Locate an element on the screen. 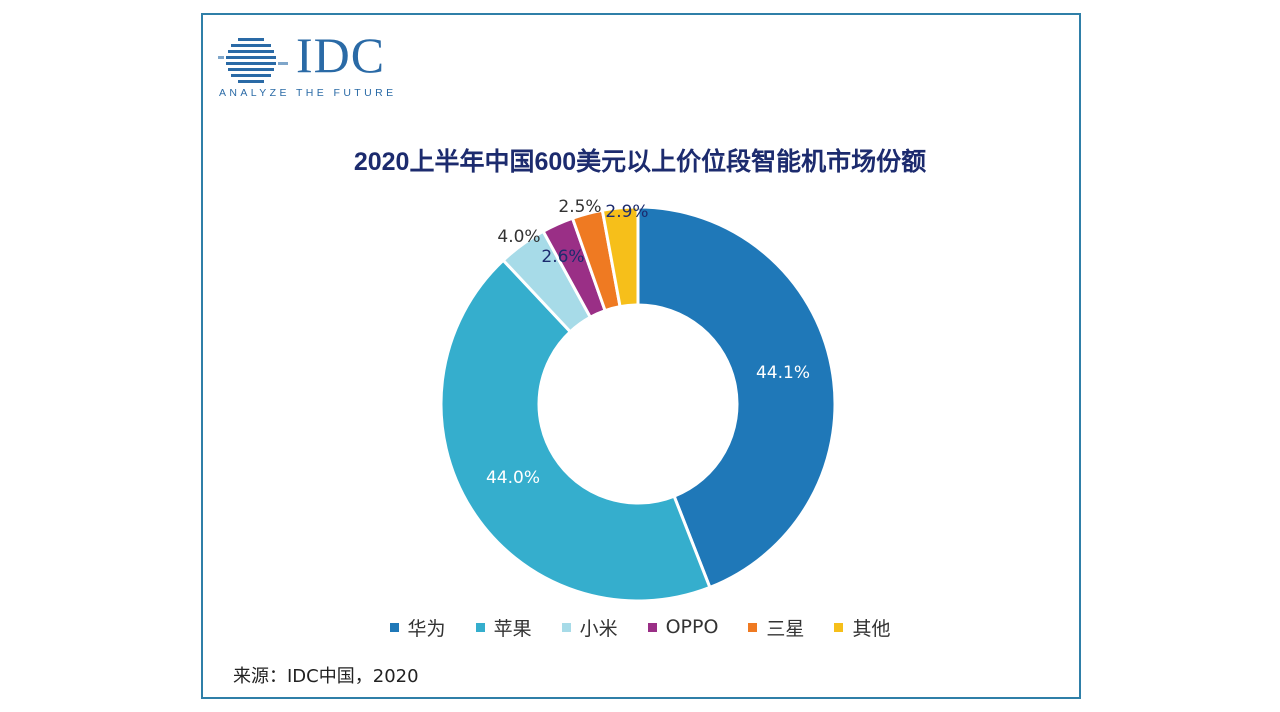 The height and width of the screenshot is (712, 1280). legend-item-5: 其他 is located at coordinates (862, 627).